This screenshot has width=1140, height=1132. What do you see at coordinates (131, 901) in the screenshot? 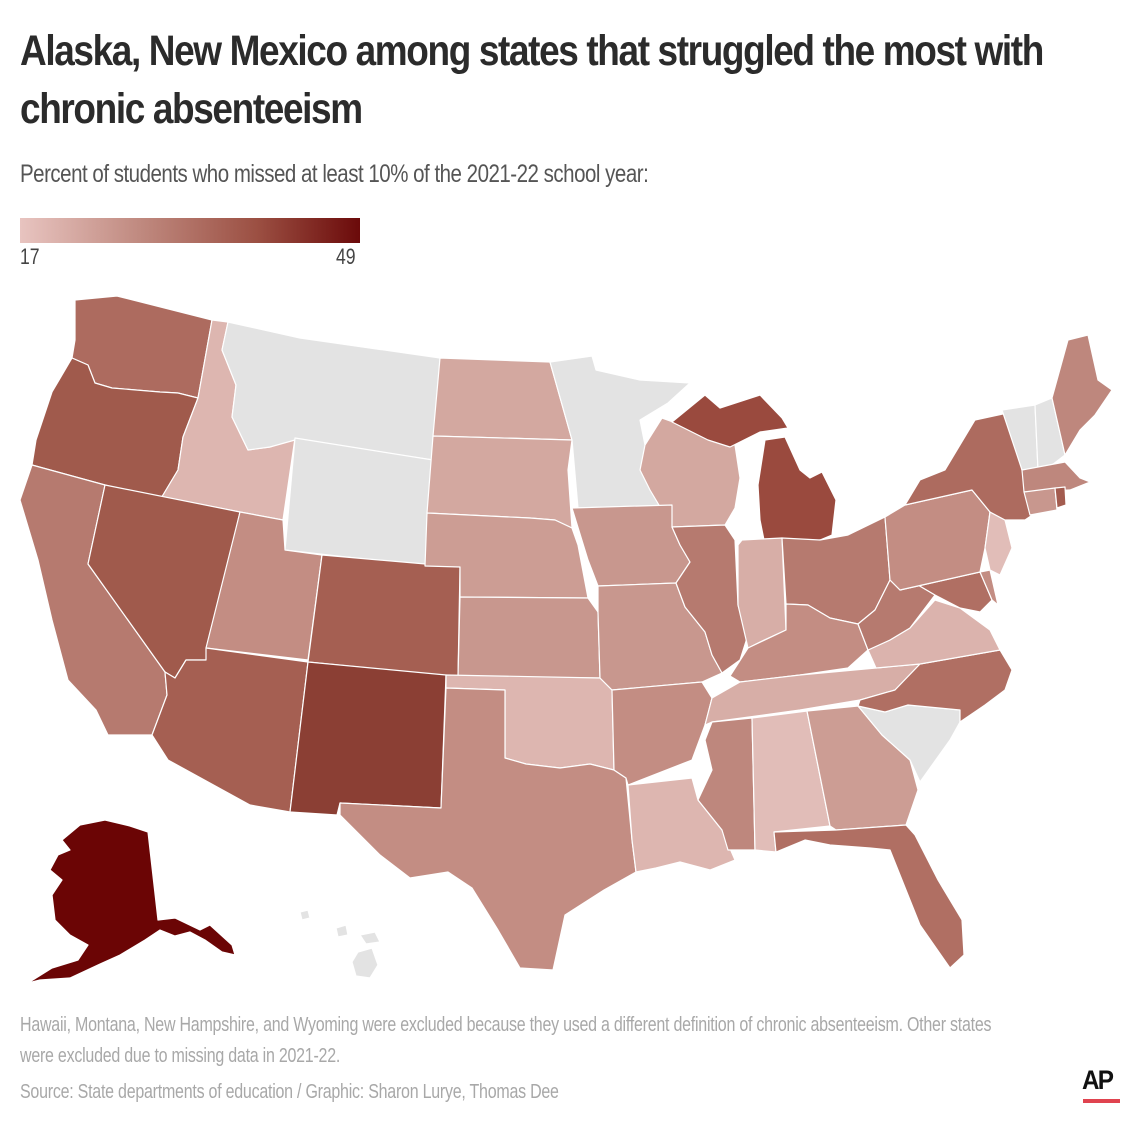
I see `state-alaska: Alaska: 49%` at bounding box center [131, 901].